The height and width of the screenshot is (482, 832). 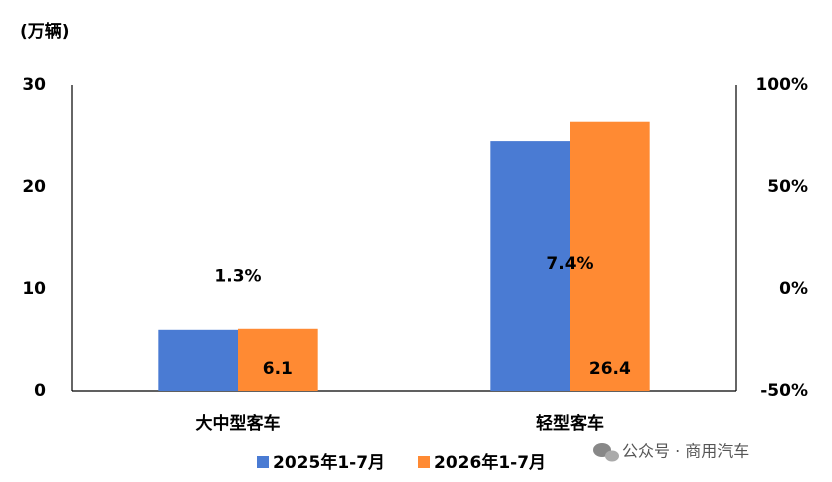 What do you see at coordinates (238, 423) in the screenshot?
I see `x-tick-label: 大中型客车` at bounding box center [238, 423].